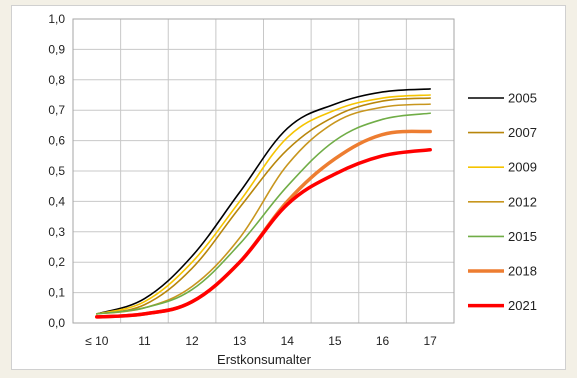  I want to click on legend-label-2018: 2018, so click(522, 271).